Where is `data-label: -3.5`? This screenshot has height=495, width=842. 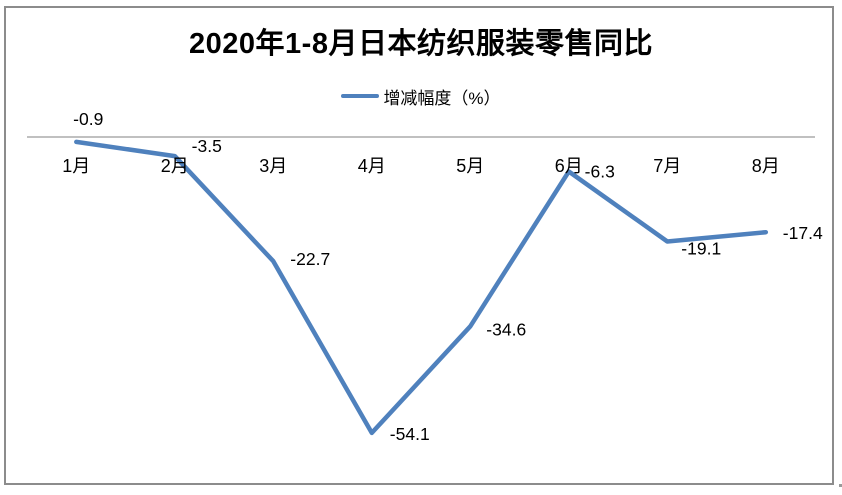 data-label: -3.5 is located at coordinates (207, 146).